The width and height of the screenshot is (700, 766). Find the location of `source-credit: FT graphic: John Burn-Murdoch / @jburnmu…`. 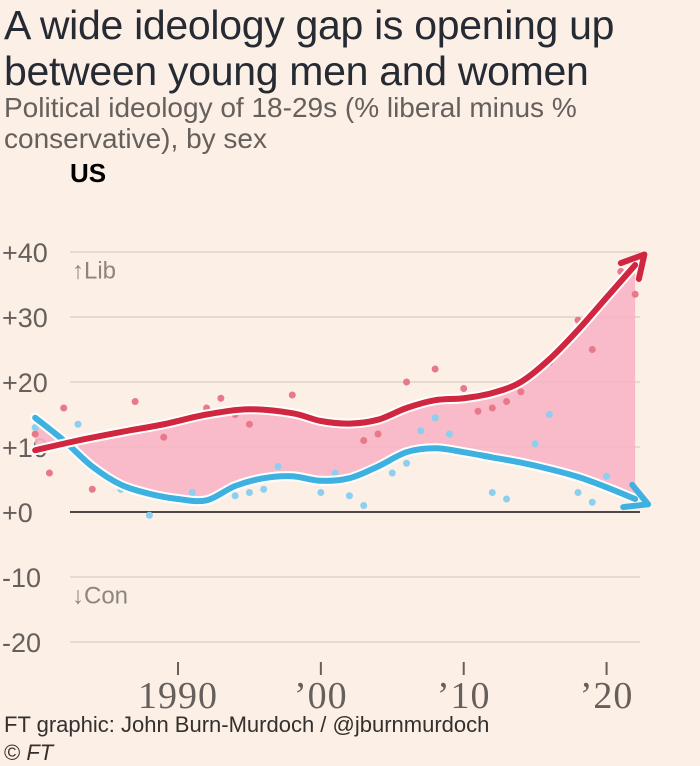

source-credit: FT graphic: John Burn-Murdoch / @jburnmu… is located at coordinates (247, 724).